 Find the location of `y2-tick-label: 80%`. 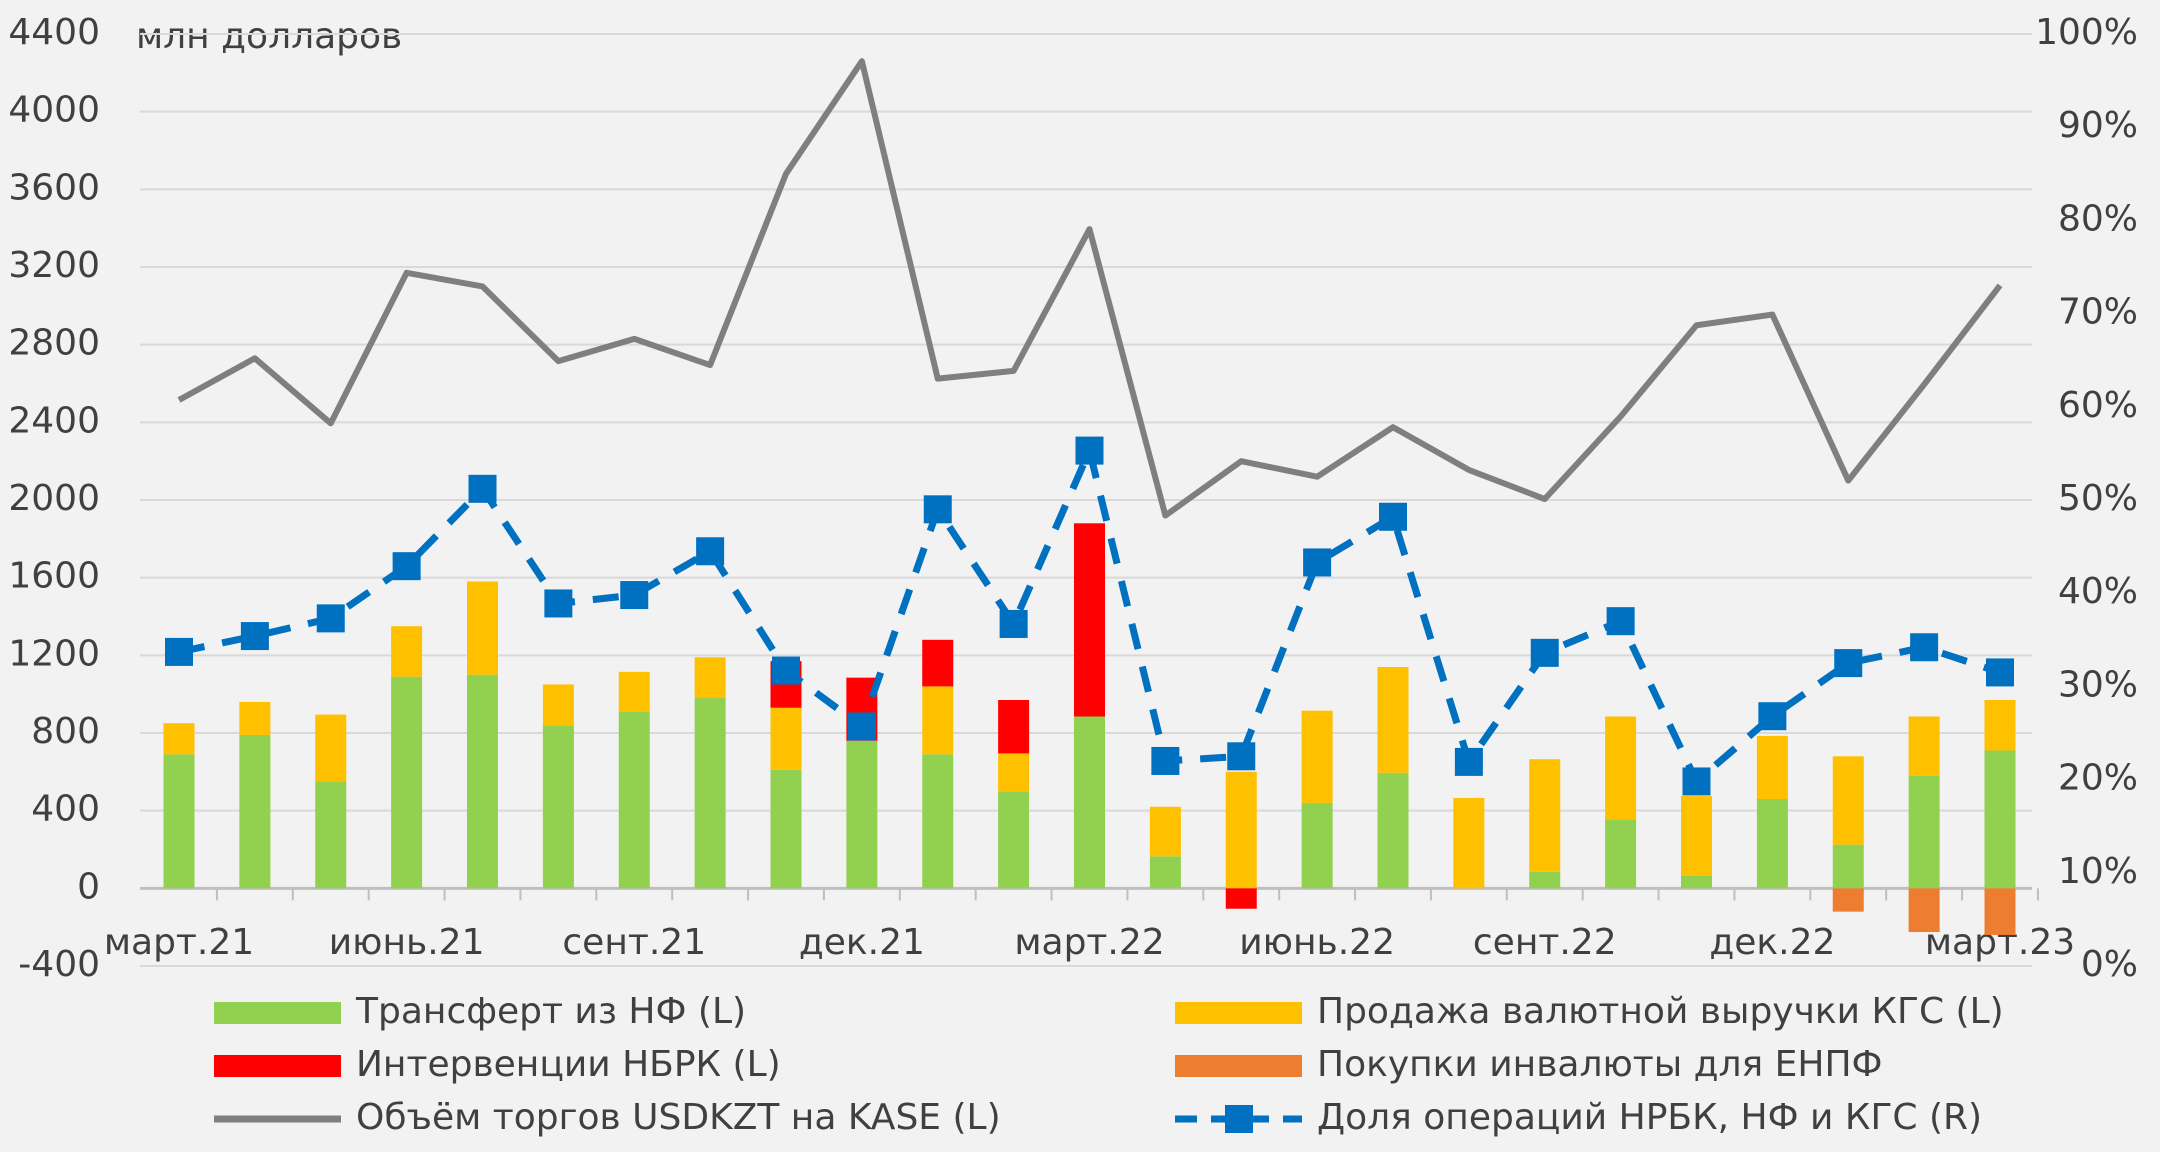

y2-tick-label: 80% is located at coordinates (2098, 218).